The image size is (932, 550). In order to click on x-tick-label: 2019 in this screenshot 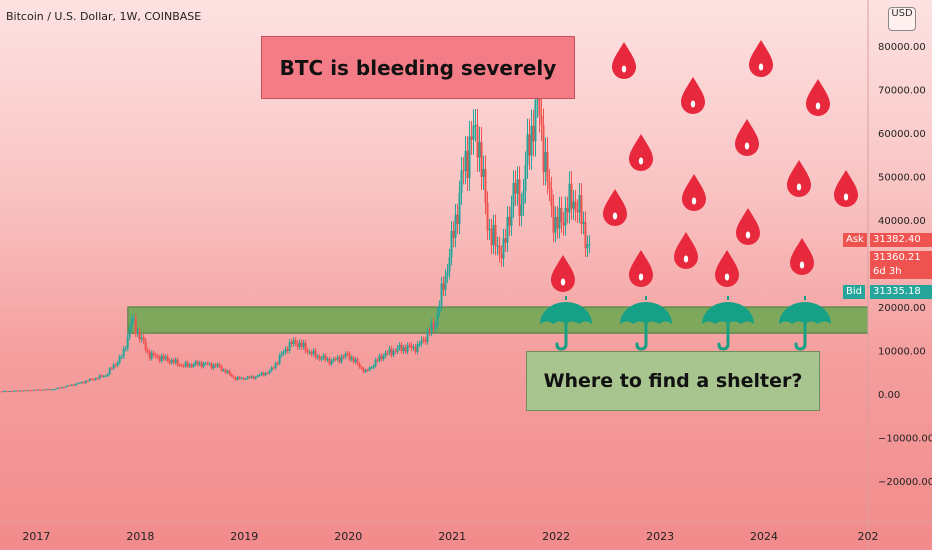, I will do `click(244, 536)`.